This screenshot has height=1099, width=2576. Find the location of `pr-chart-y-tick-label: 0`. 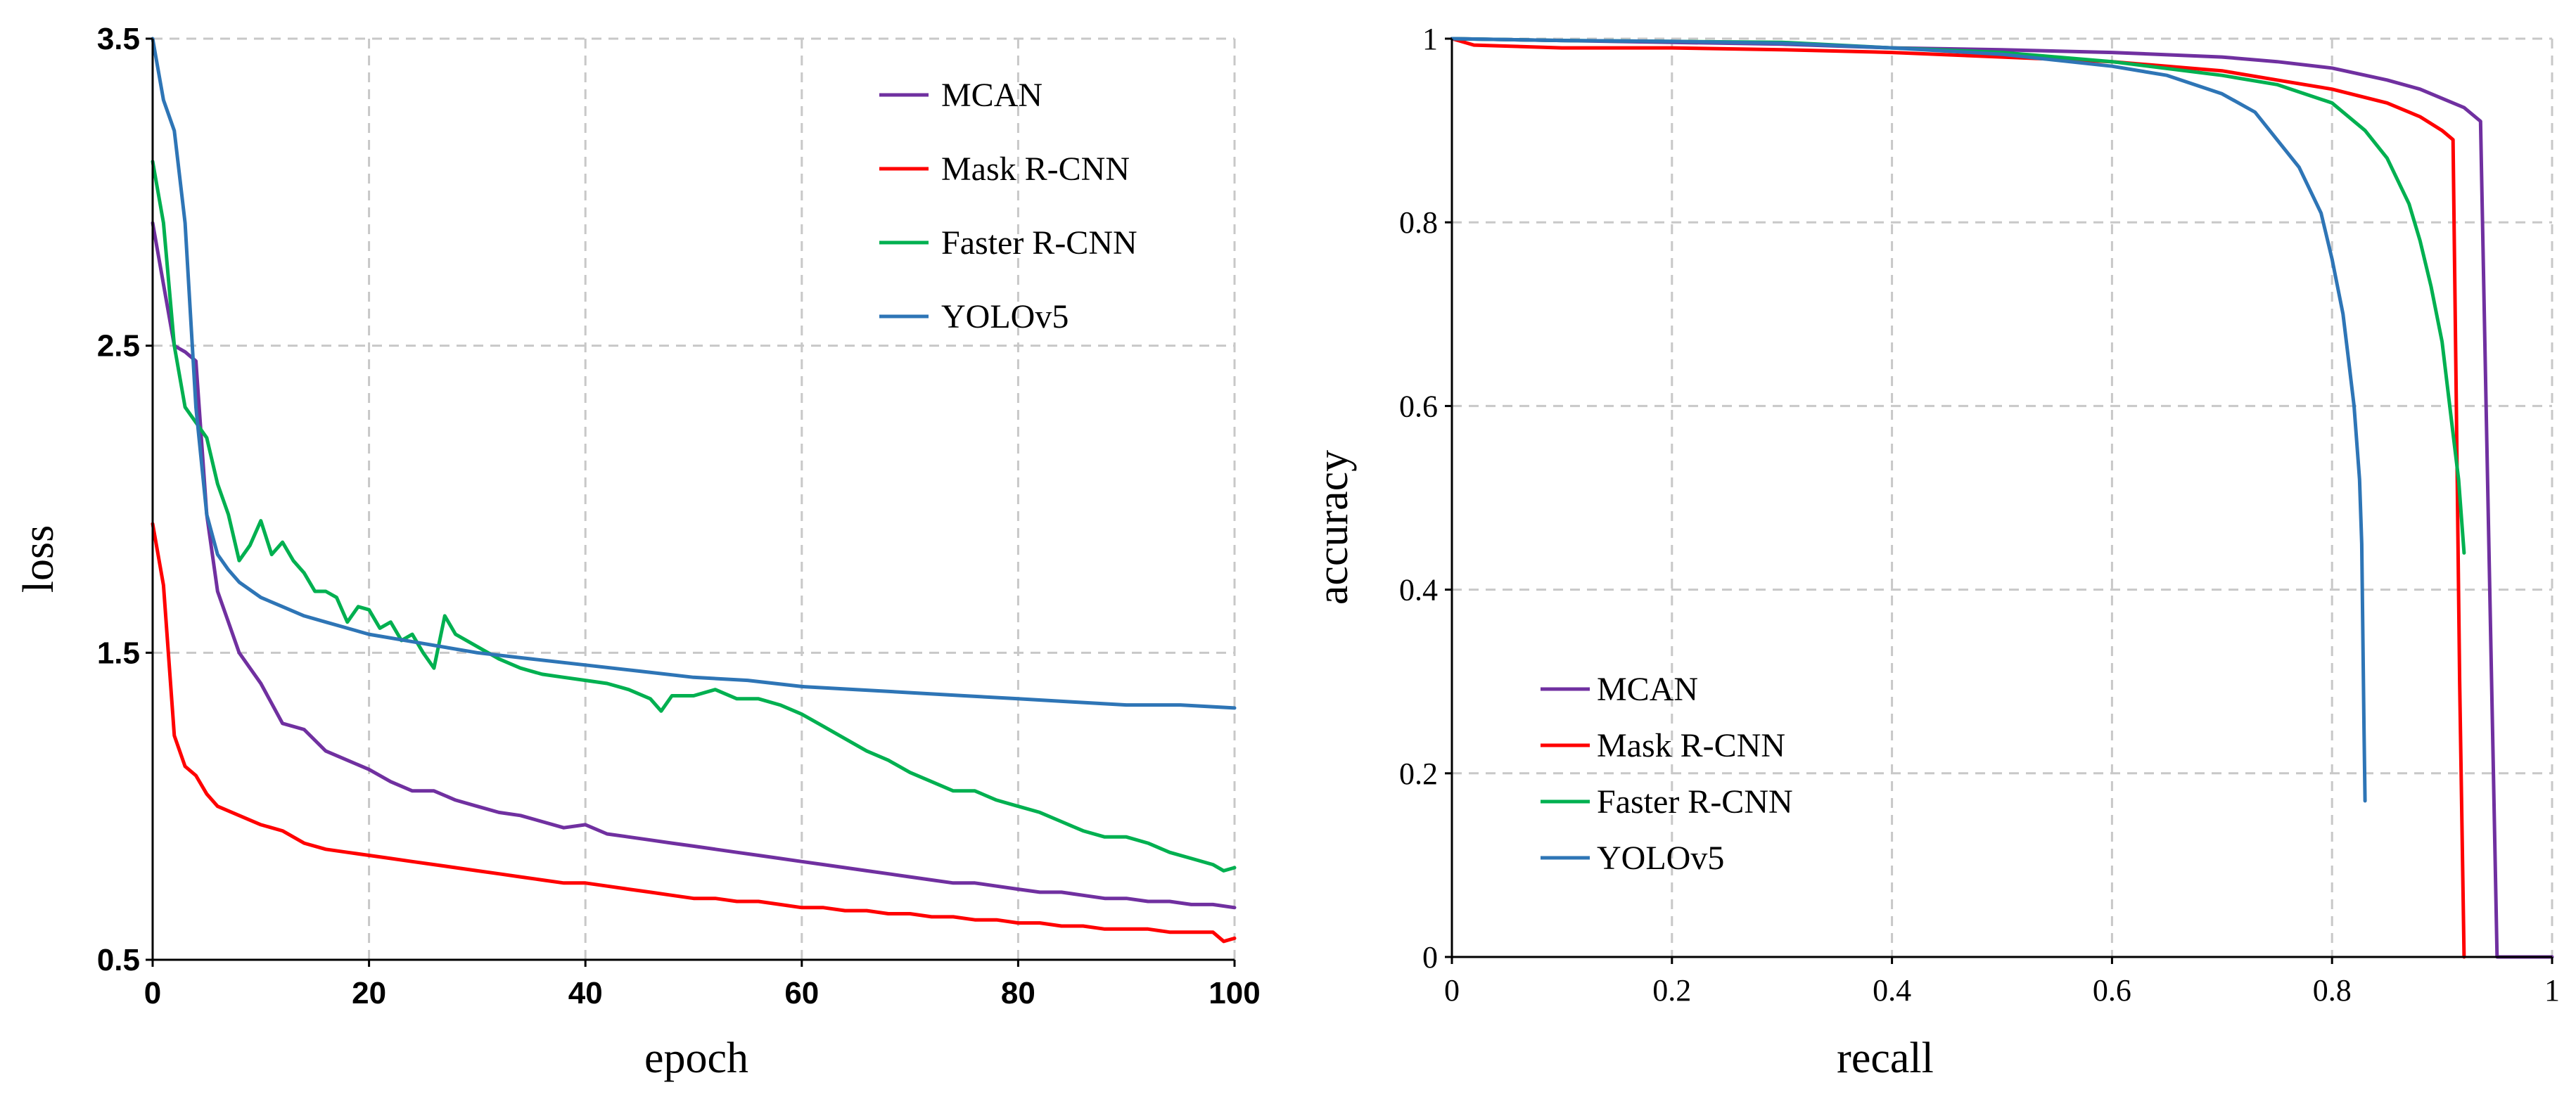

pr-chart-y-tick-label: 0 is located at coordinates (1430, 957).